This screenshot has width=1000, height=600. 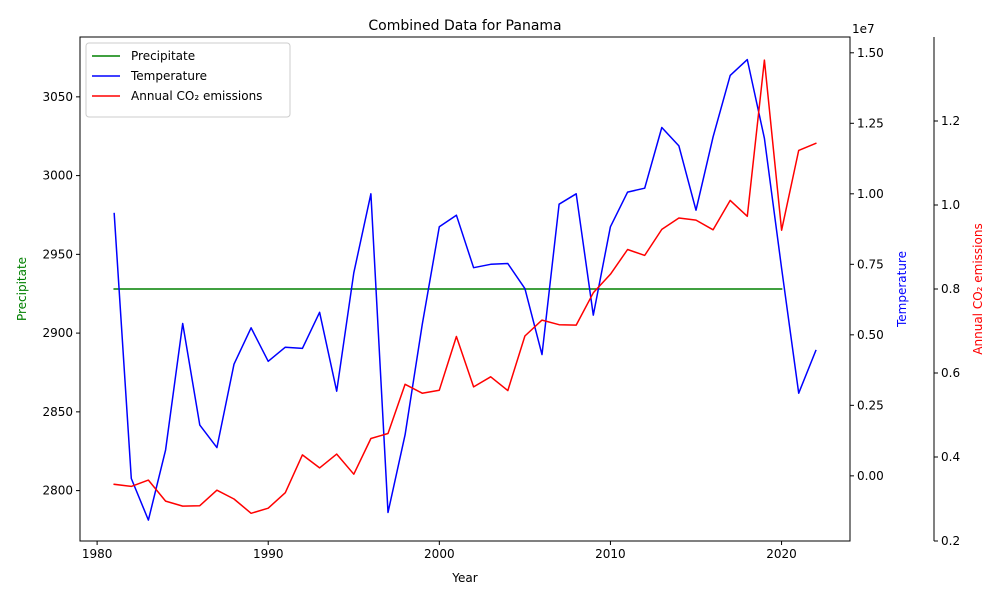 What do you see at coordinates (950, 373) in the screenshot?
I see `right2-tick-label: 0.6` at bounding box center [950, 373].